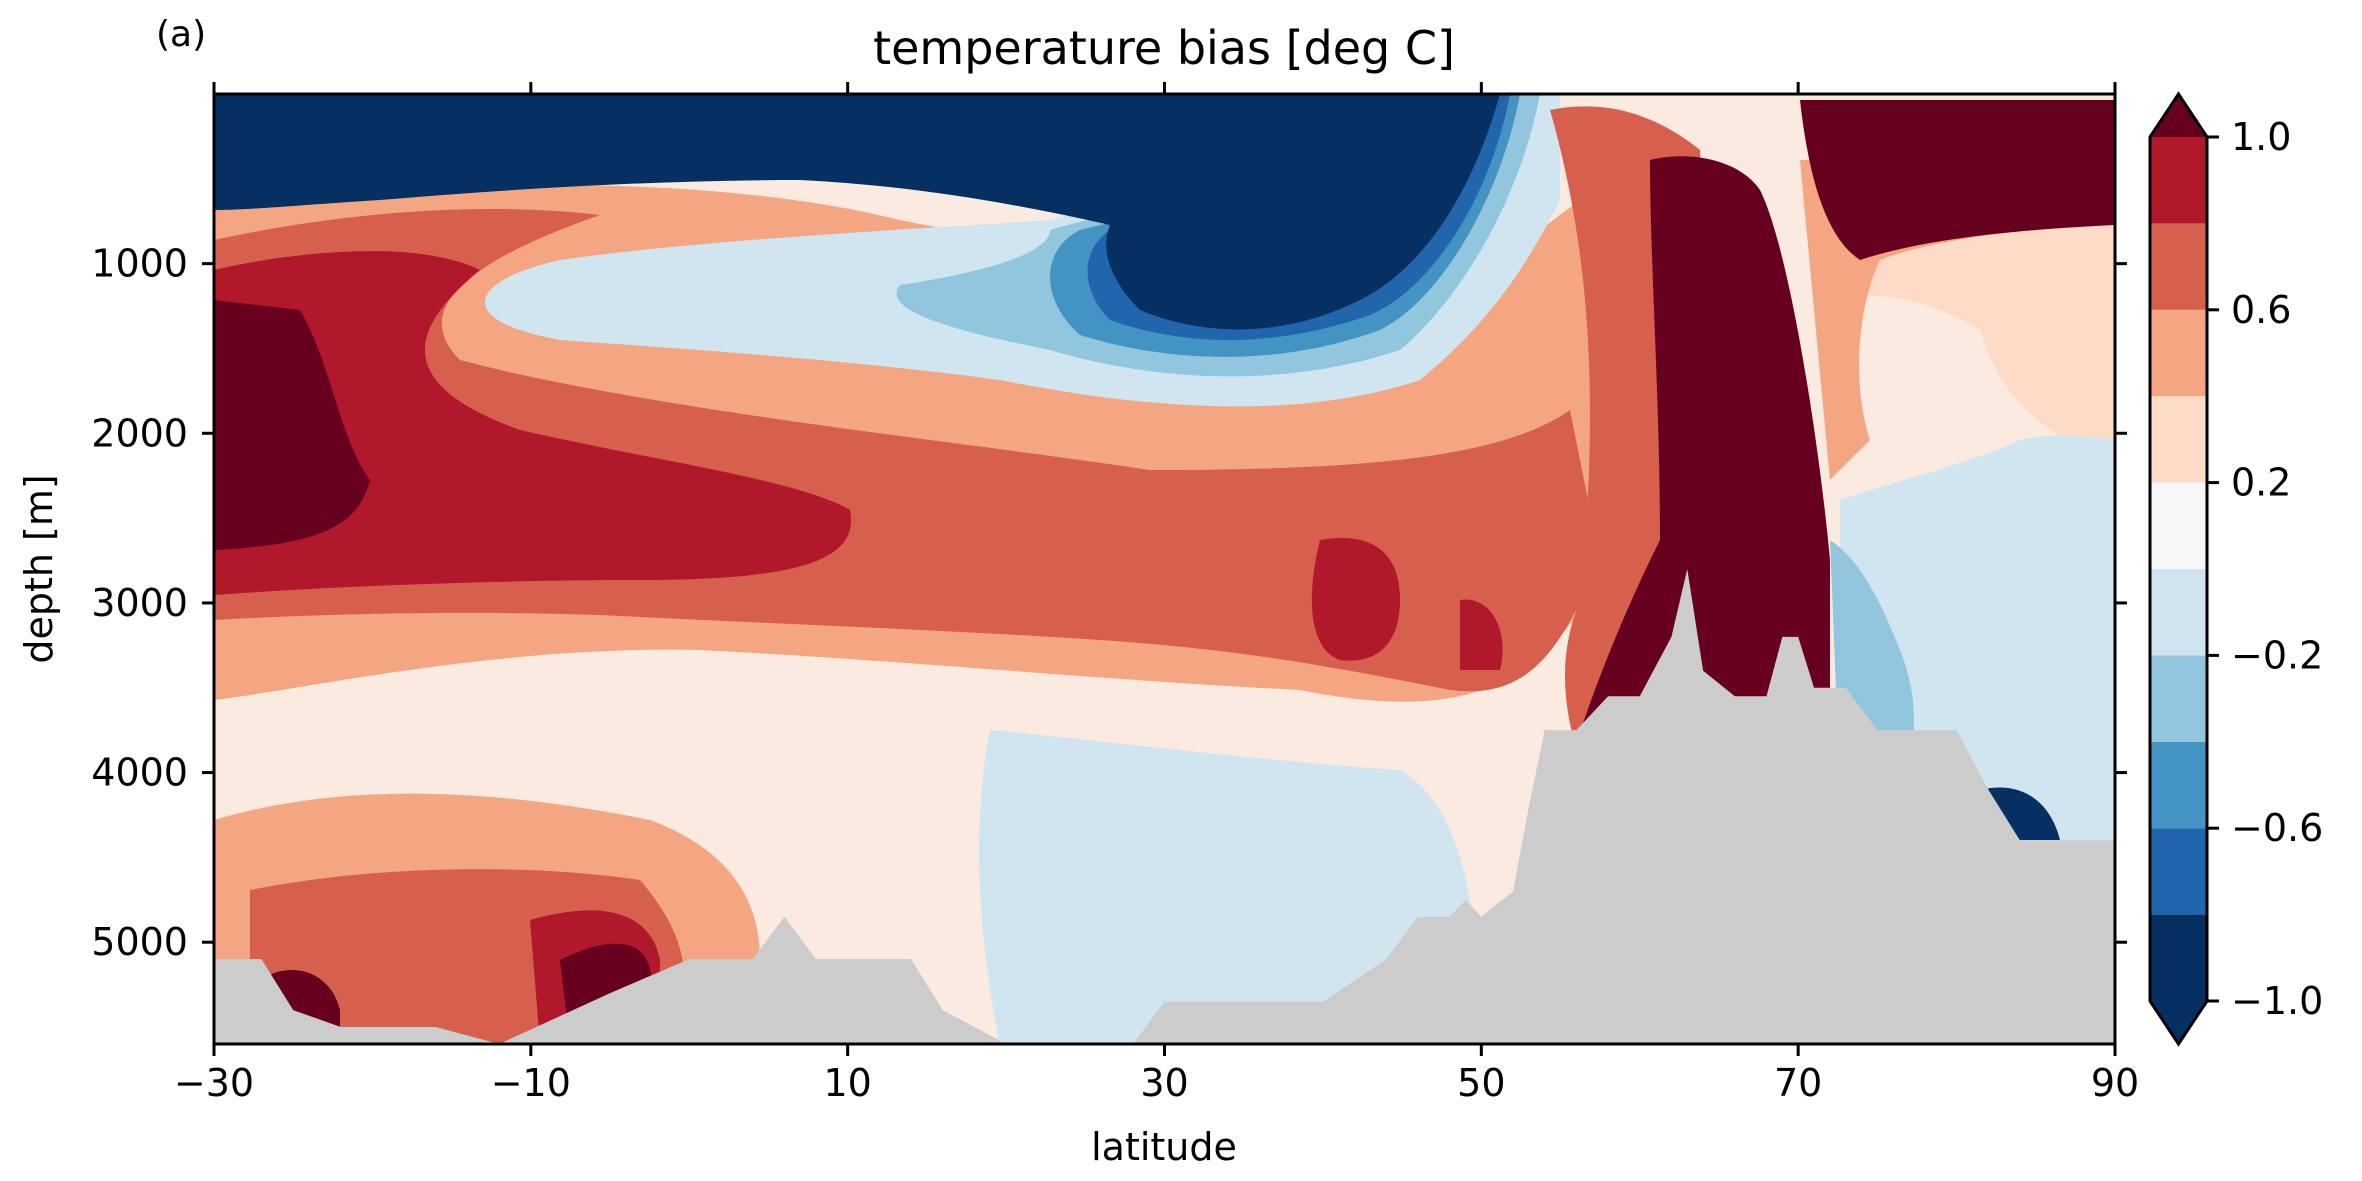 This screenshot has width=2362, height=1181. I want to click on y-axis-label: depth [m], so click(39, 568).